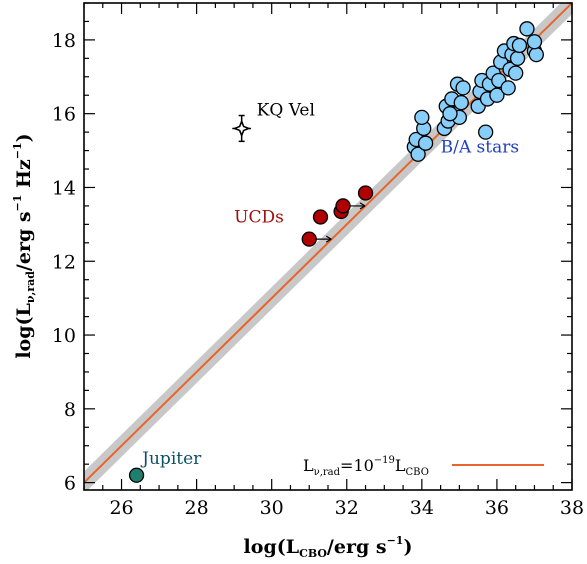  What do you see at coordinates (171, 459) in the screenshot?
I see `jupiter-annotation: Jupiter` at bounding box center [171, 459].